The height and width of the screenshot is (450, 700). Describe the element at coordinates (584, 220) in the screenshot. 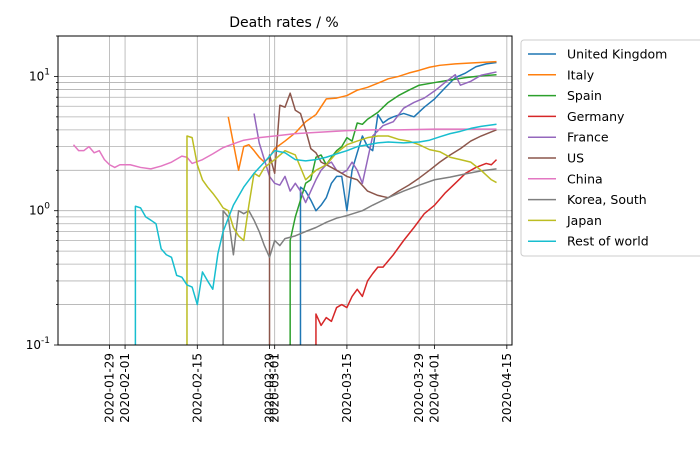

I see `legend-label: Japan` at that location.